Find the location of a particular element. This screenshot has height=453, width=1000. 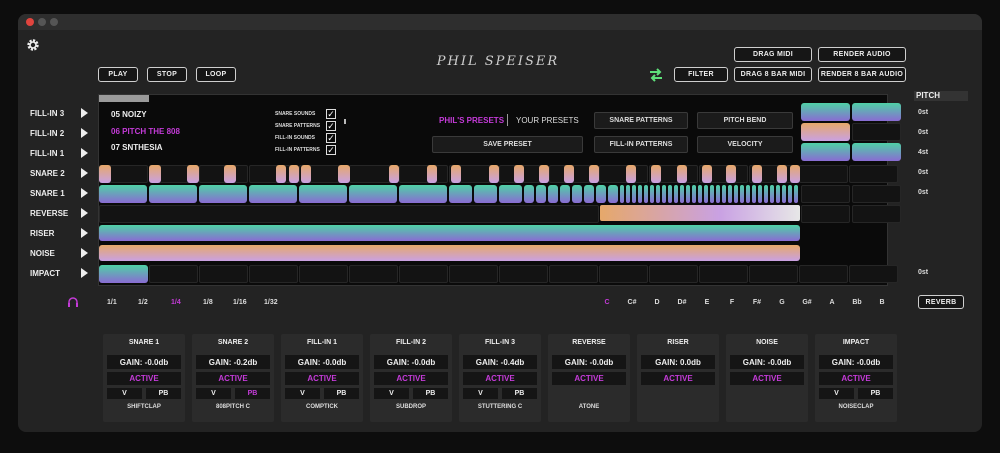

fill-in-2-empty-cell is located at coordinates (876, 132).